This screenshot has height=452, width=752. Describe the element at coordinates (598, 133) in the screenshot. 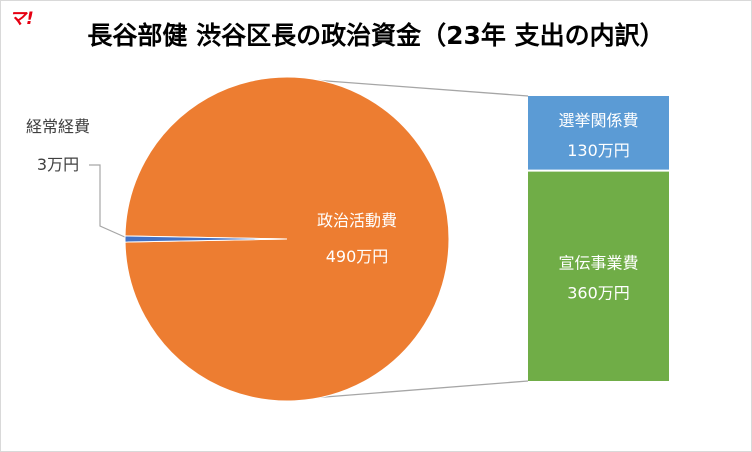

I see `bar-segment-election` at that location.